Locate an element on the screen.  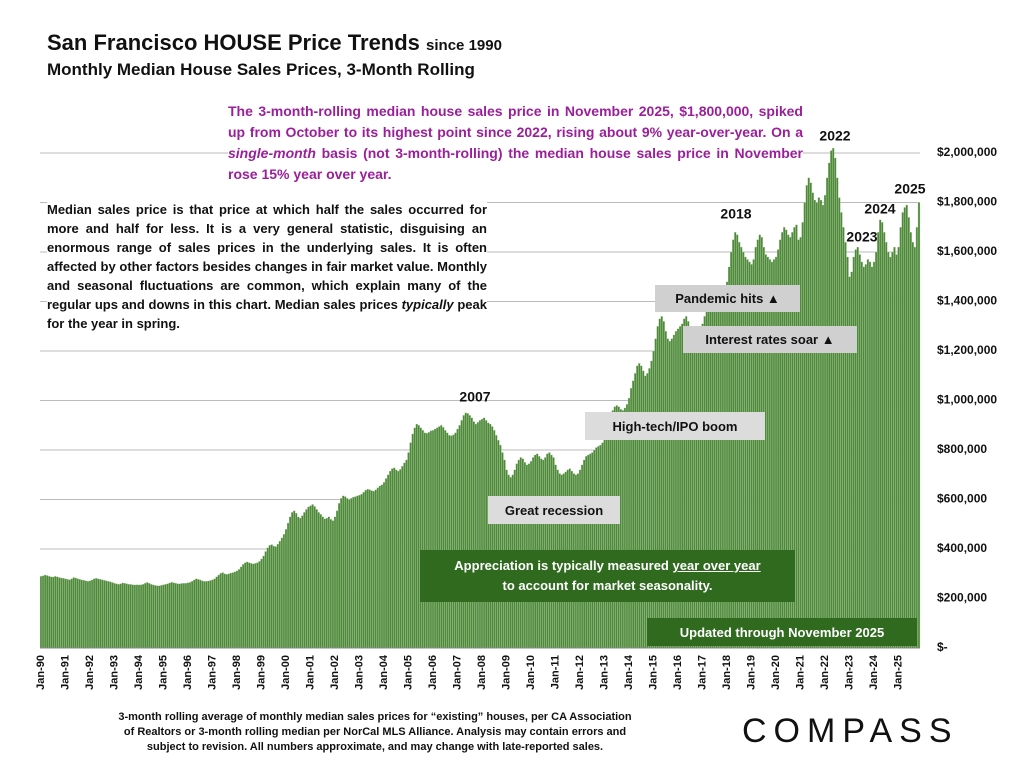
x-tick-label: Jan-14 is located at coordinates (629, 672).